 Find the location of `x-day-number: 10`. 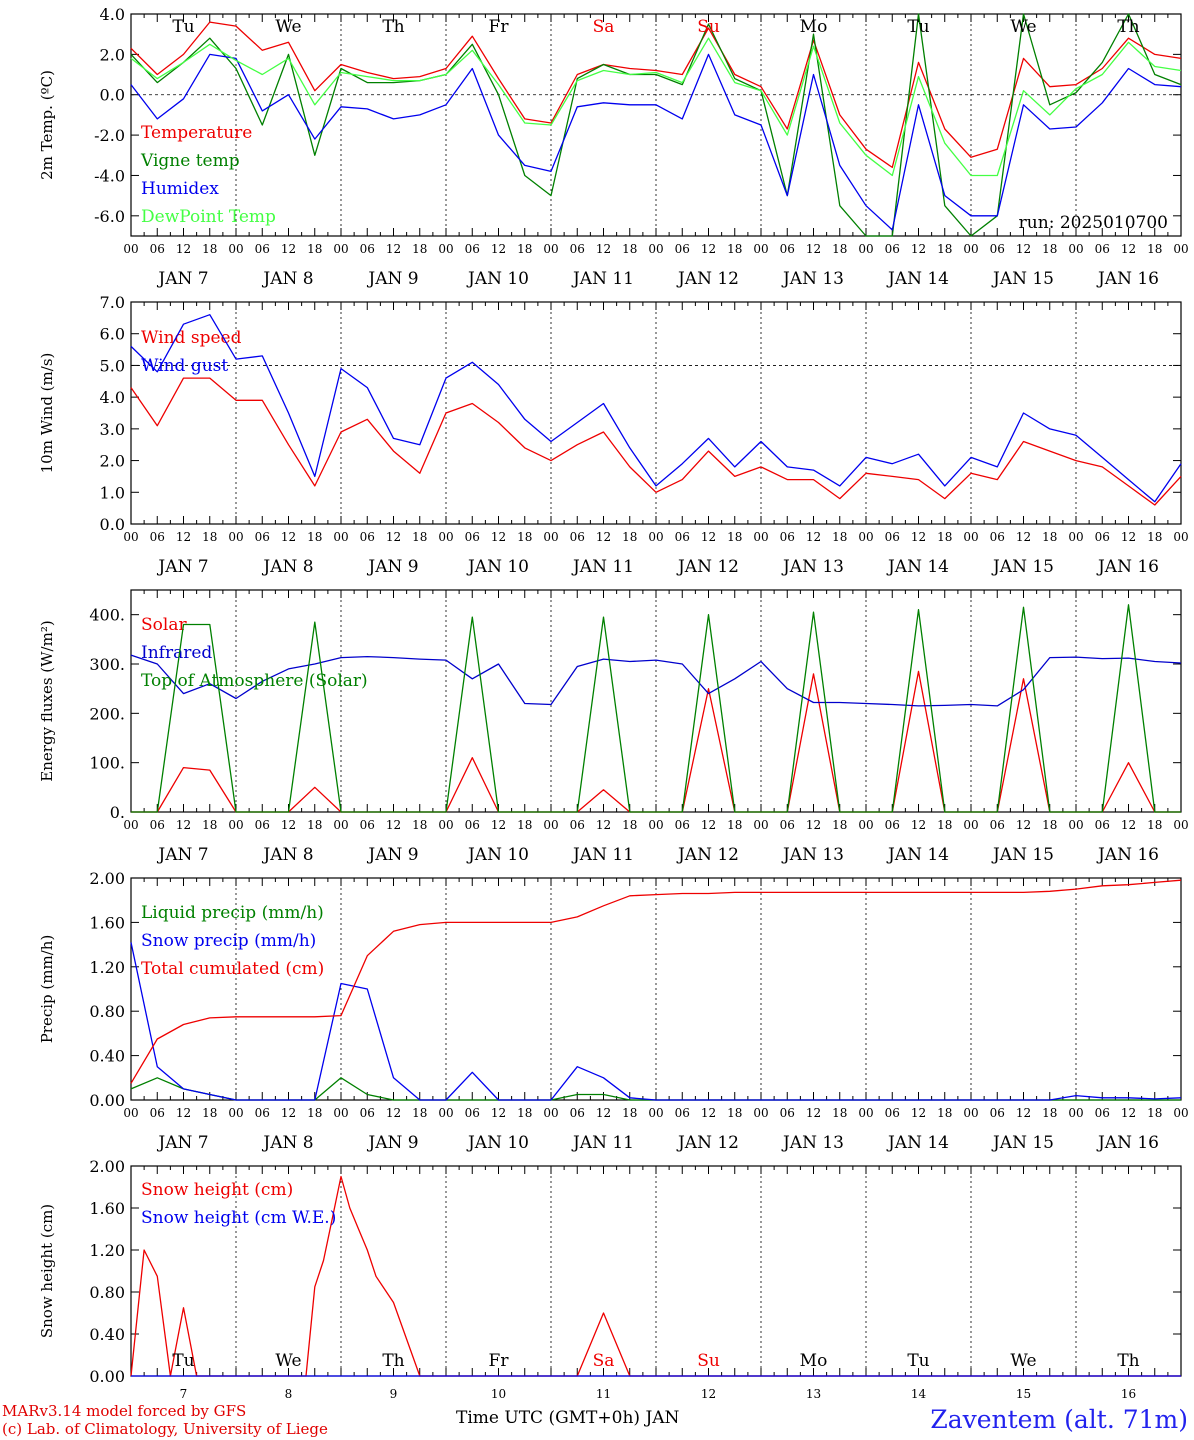

x-day-number: 10 is located at coordinates (498, 1394).